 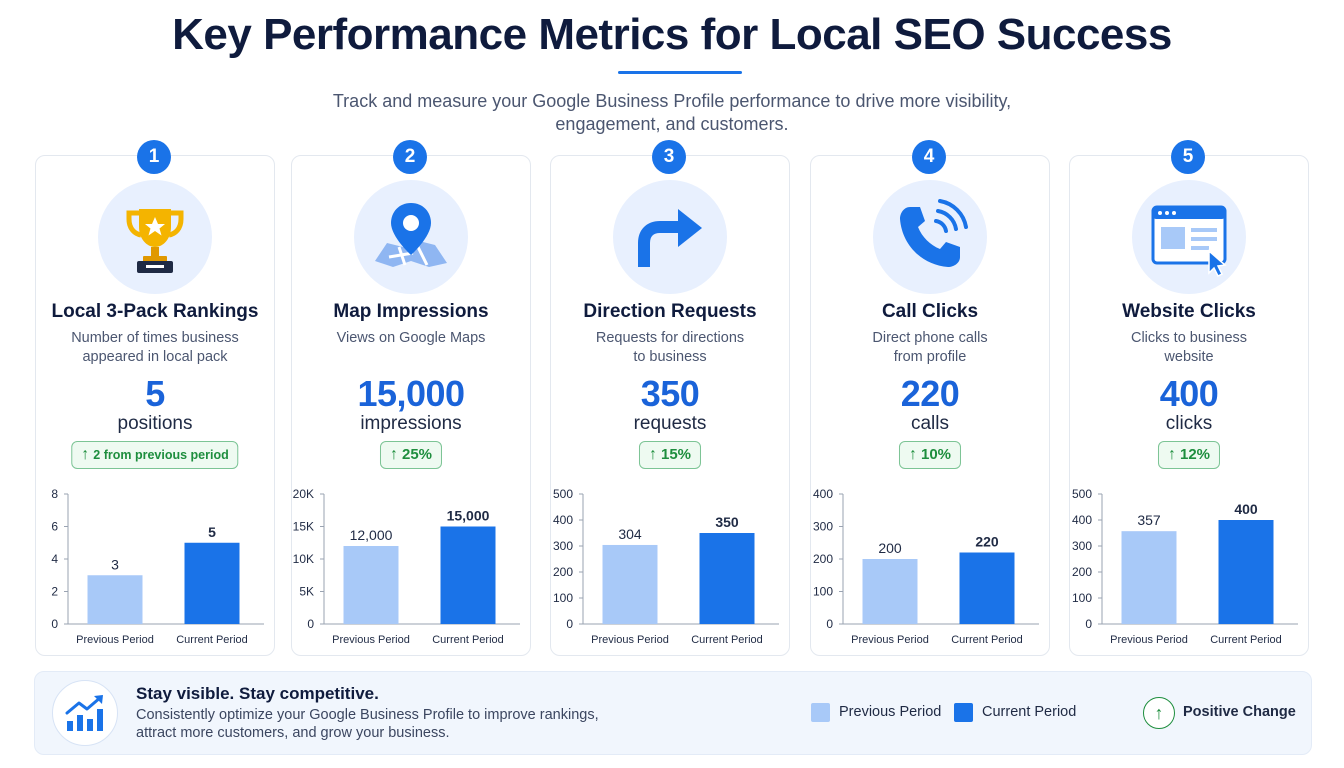 What do you see at coordinates (411, 455) in the screenshot?
I see `change-badge: ↑ 25%` at bounding box center [411, 455].